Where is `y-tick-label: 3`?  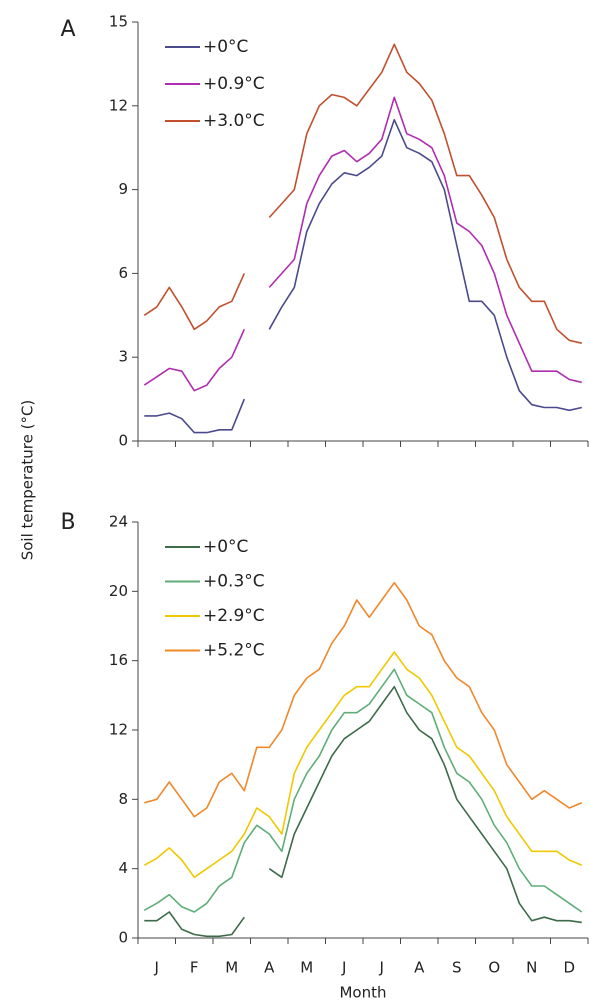 y-tick-label: 3 is located at coordinates (123, 357).